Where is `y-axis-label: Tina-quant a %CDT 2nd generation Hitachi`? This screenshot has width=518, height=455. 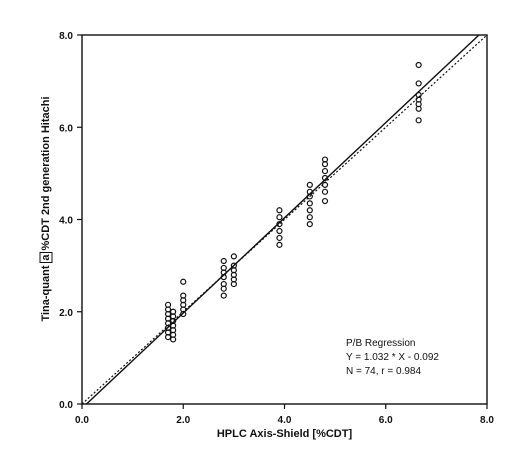 y-axis-label: Tina-quant a %CDT 2nd generation Hitachi is located at coordinates (46, 209).